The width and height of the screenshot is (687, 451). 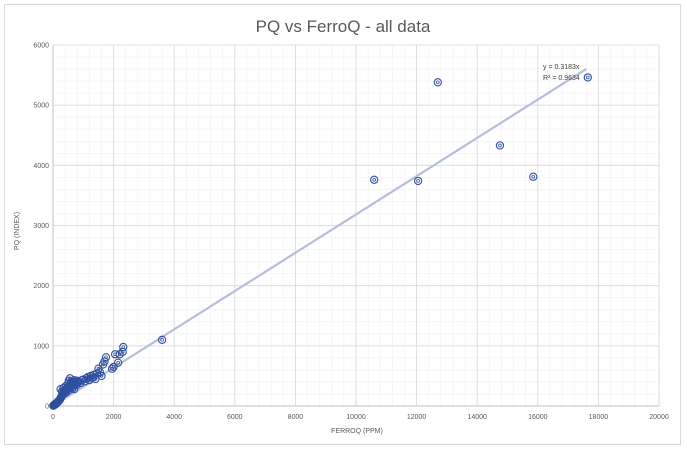 What do you see at coordinates (41, 226) in the screenshot?
I see `y-tick-label: 3000` at bounding box center [41, 226].